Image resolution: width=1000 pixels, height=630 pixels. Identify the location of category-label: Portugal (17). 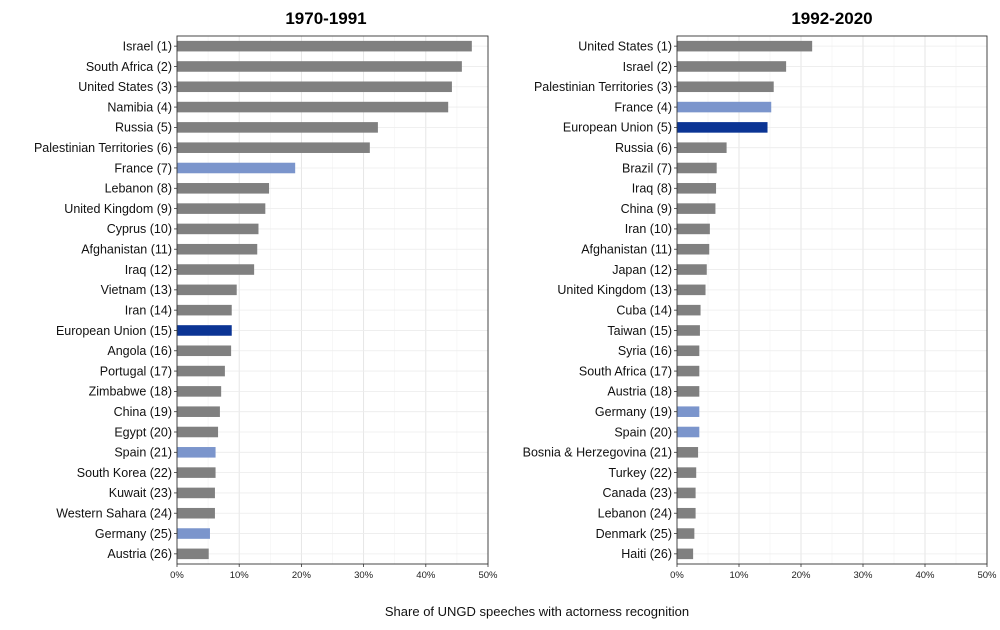
(136, 371).